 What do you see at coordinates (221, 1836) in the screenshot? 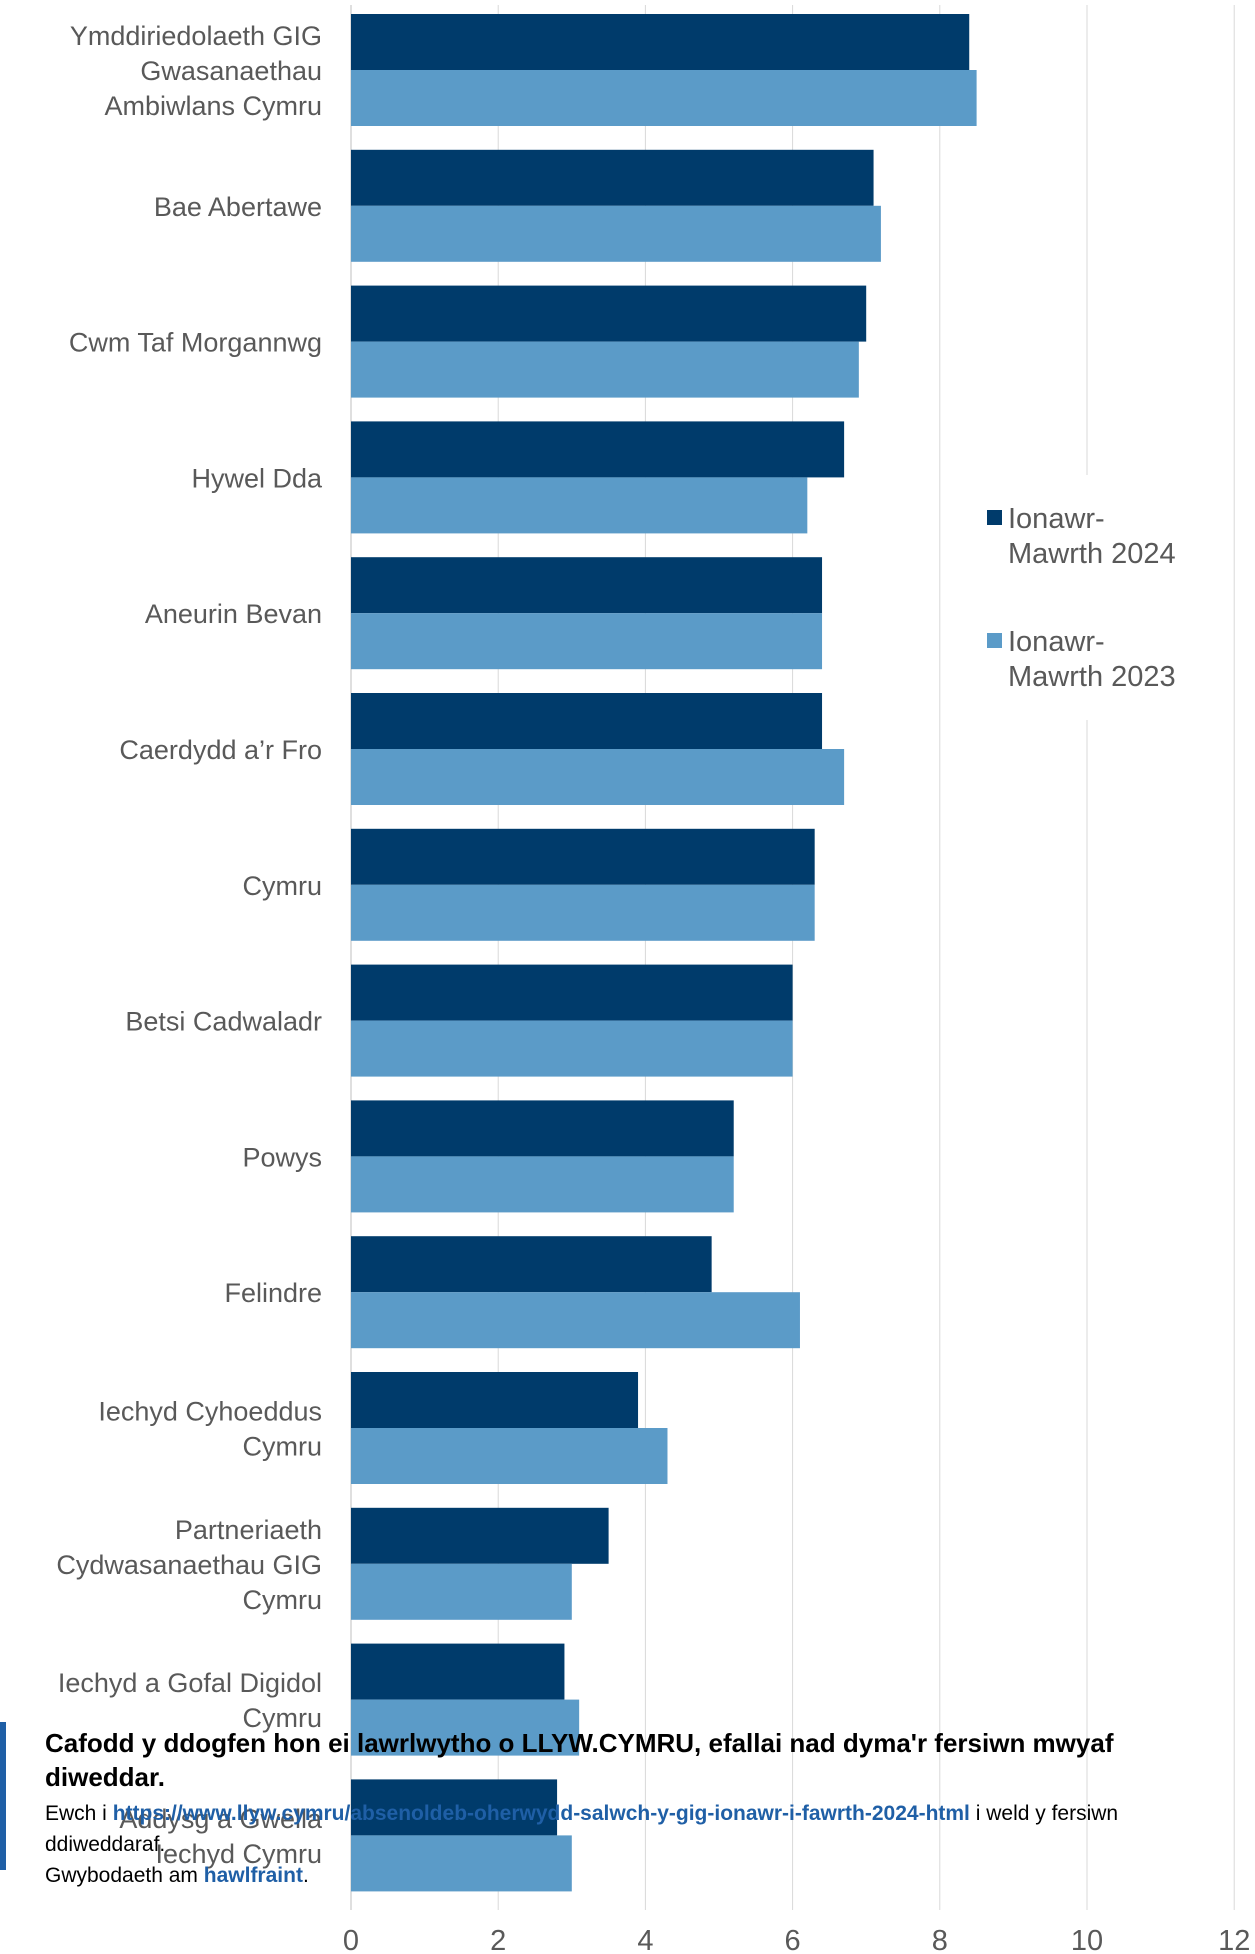
I see `category-label: Addysg a Gwella Iechyd Cymru` at bounding box center [221, 1836].